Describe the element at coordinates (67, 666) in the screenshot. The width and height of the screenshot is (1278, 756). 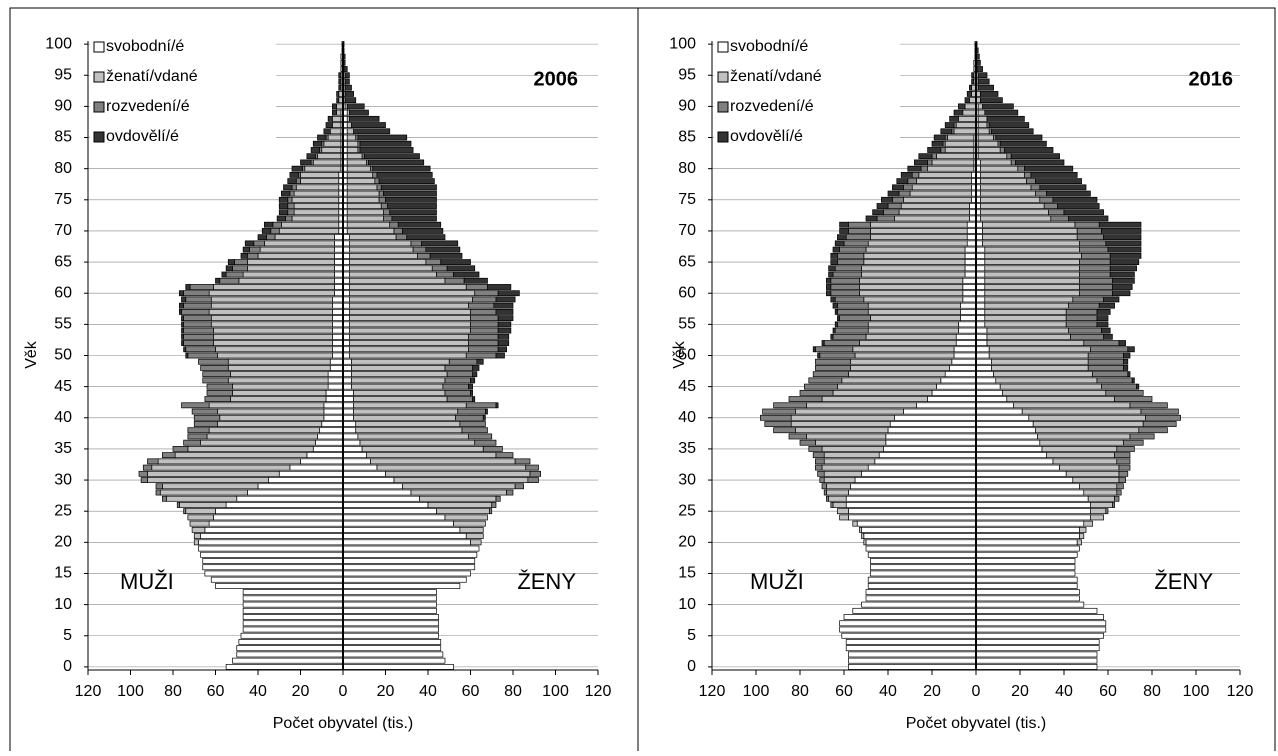
I see `y-tick-label: 0` at that location.